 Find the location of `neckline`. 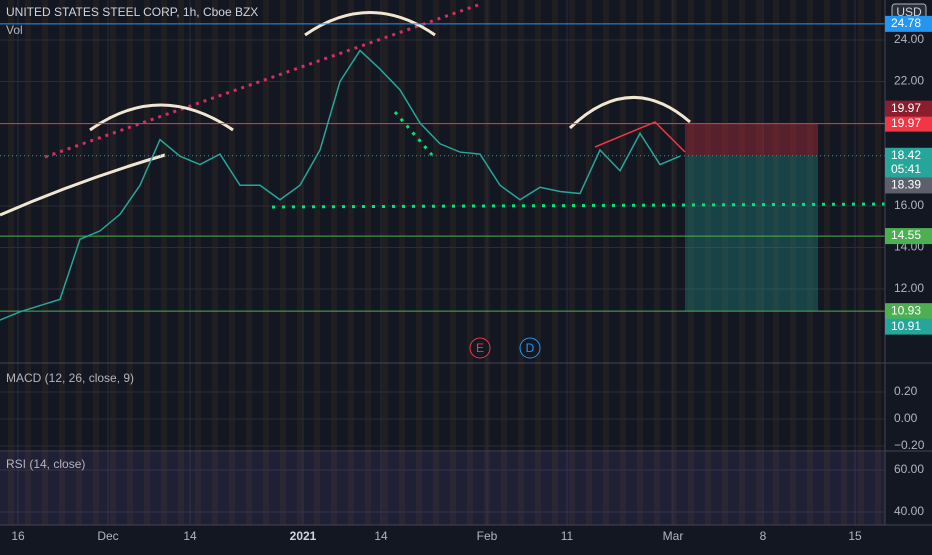

neckline is located at coordinates (578, 205).